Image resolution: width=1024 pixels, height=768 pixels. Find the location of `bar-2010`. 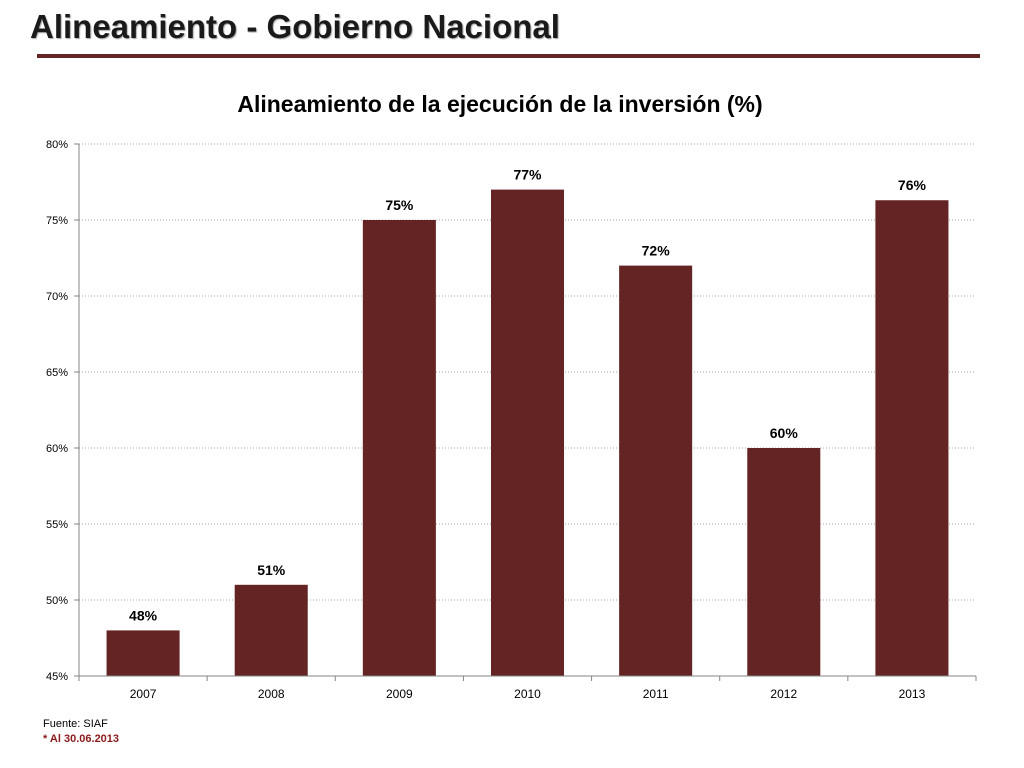

bar-2010 is located at coordinates (527, 432).